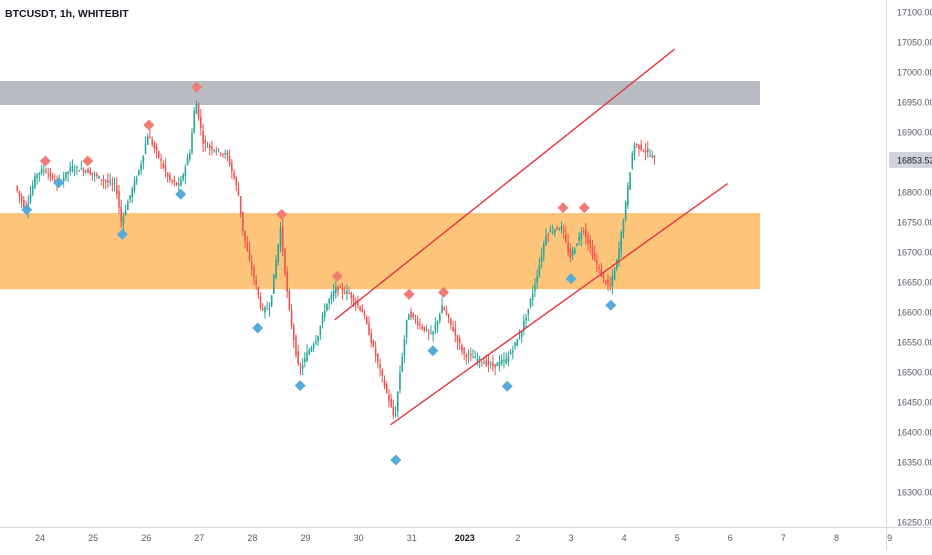  Describe the element at coordinates (914, 463) in the screenshot. I see `y-tick-label: 16350.00` at that location.